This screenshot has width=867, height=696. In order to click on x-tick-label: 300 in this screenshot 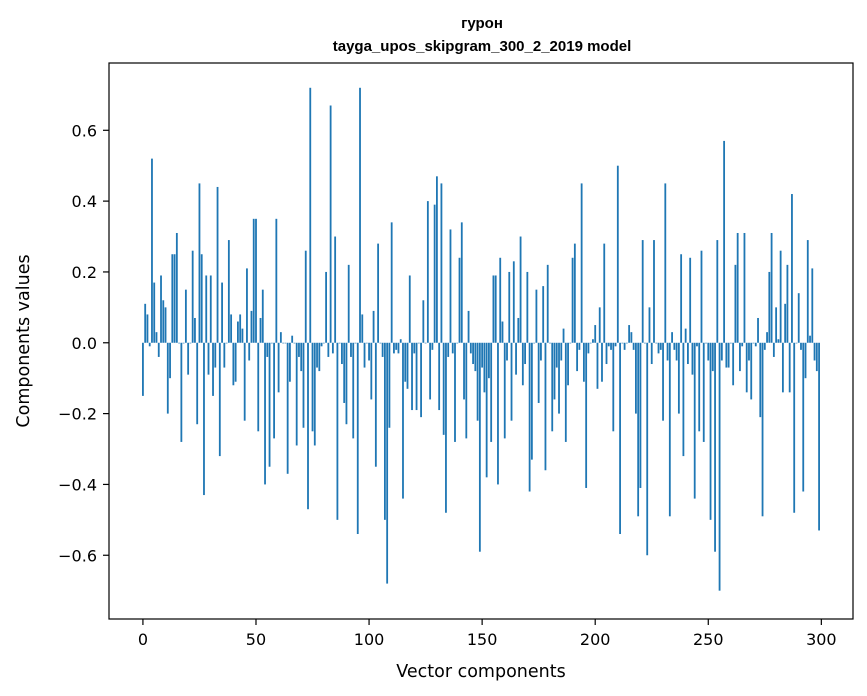, I will do `click(821, 639)`.